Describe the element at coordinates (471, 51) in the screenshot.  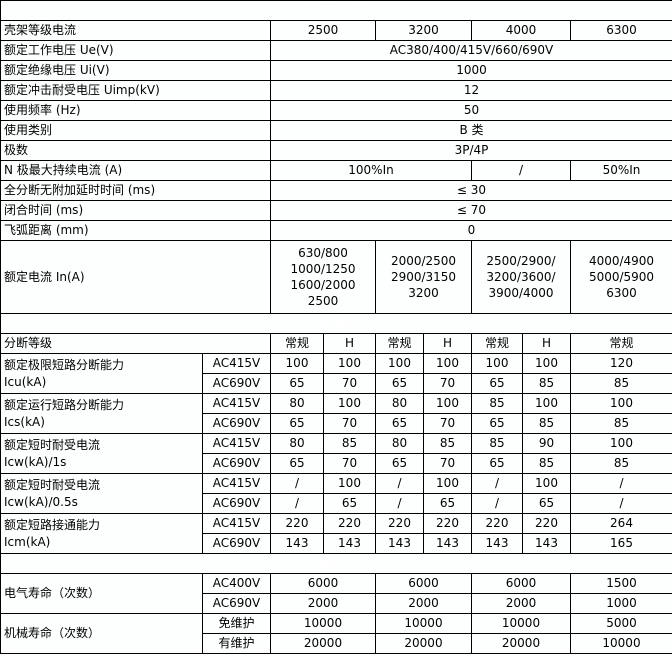
I see `value-cell: AC380/400/415V/660/690V` at that location.